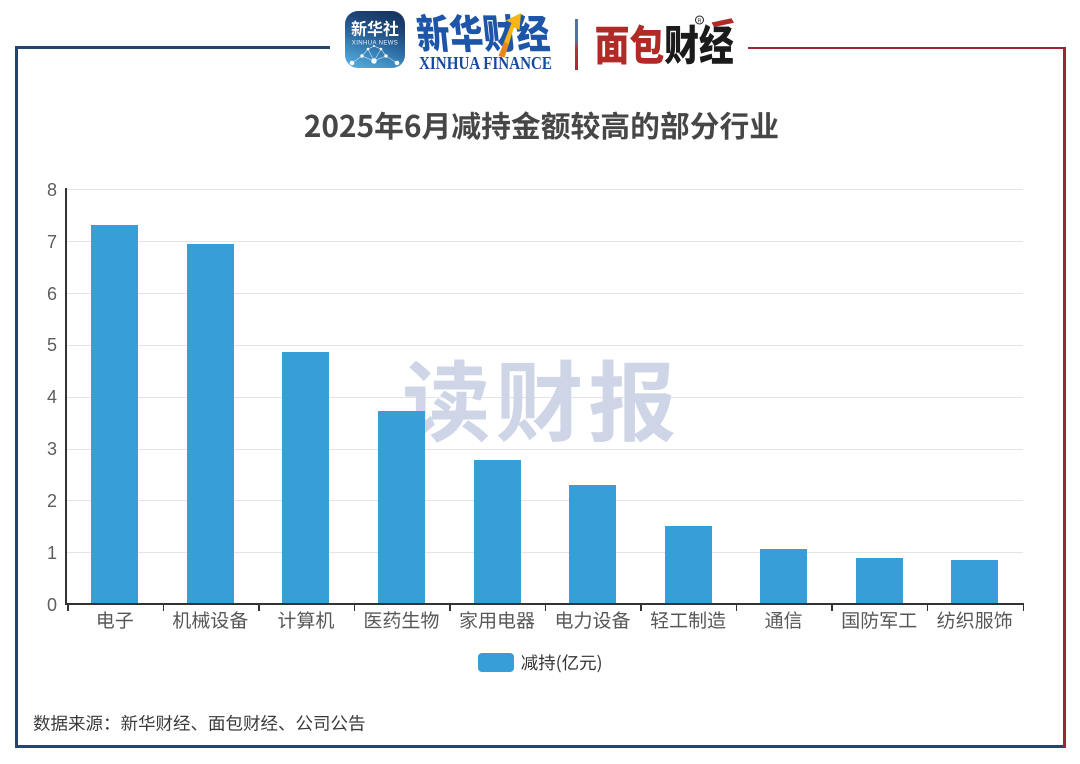  What do you see at coordinates (699, 22) in the screenshot?
I see `svg-text: R` at bounding box center [699, 22].